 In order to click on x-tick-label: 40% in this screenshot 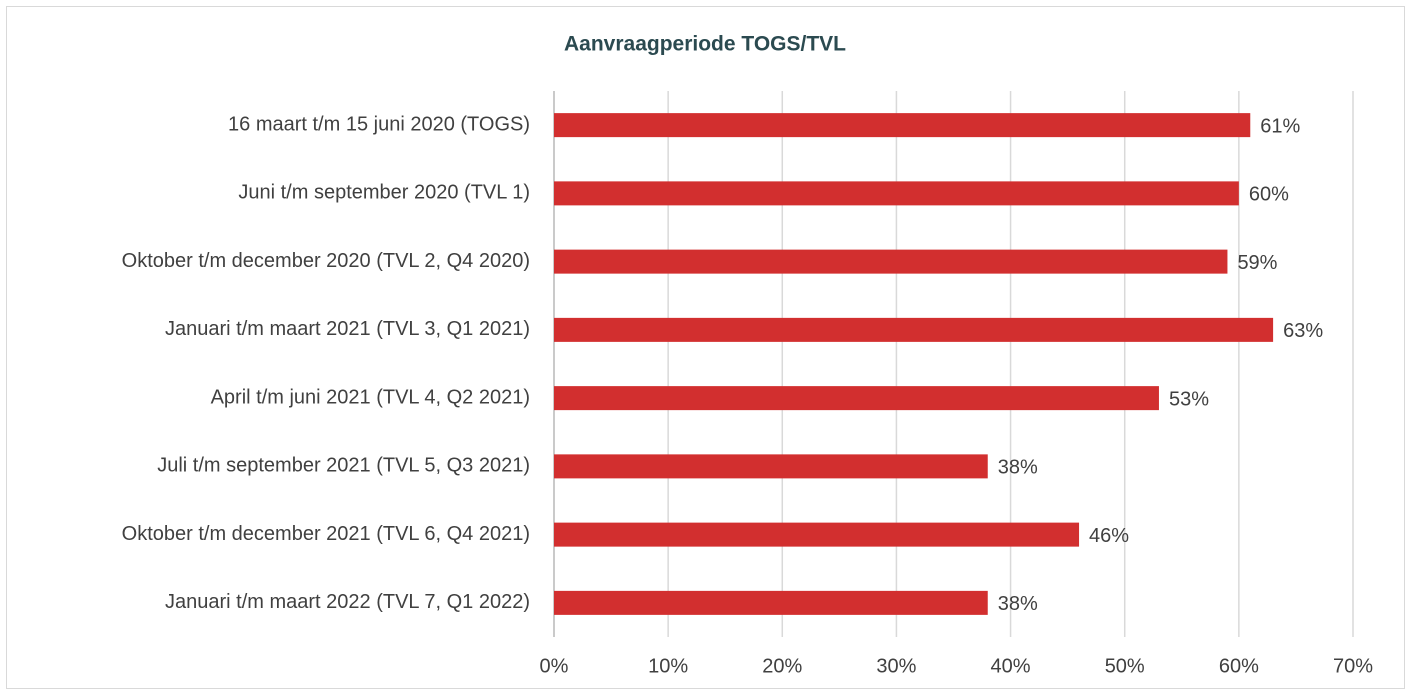, I will do `click(1011, 666)`.